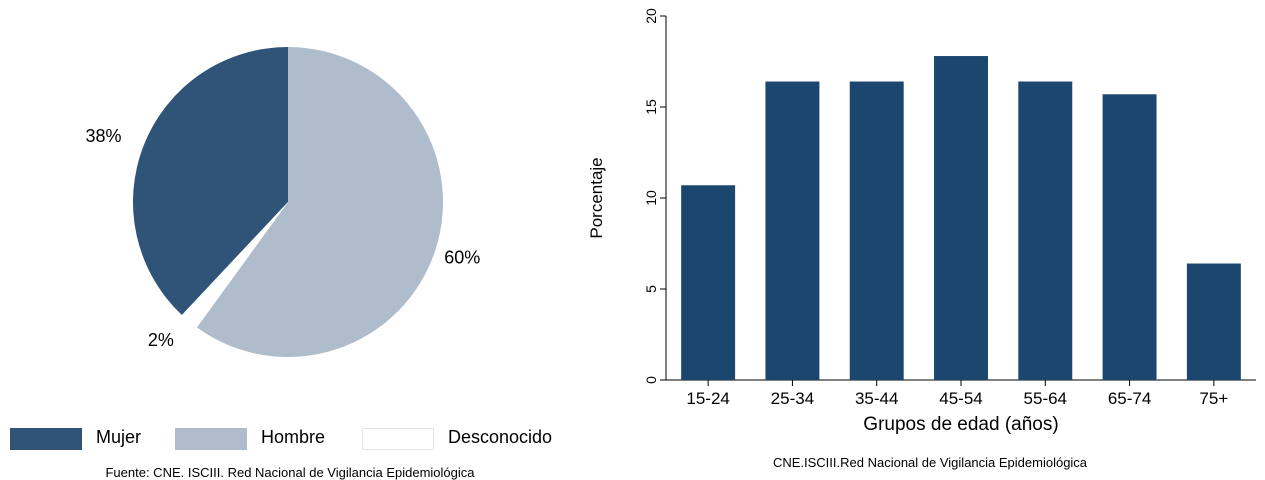  Describe the element at coordinates (500, 437) in the screenshot. I see `legend-label-desconocido: Desconocido` at that location.